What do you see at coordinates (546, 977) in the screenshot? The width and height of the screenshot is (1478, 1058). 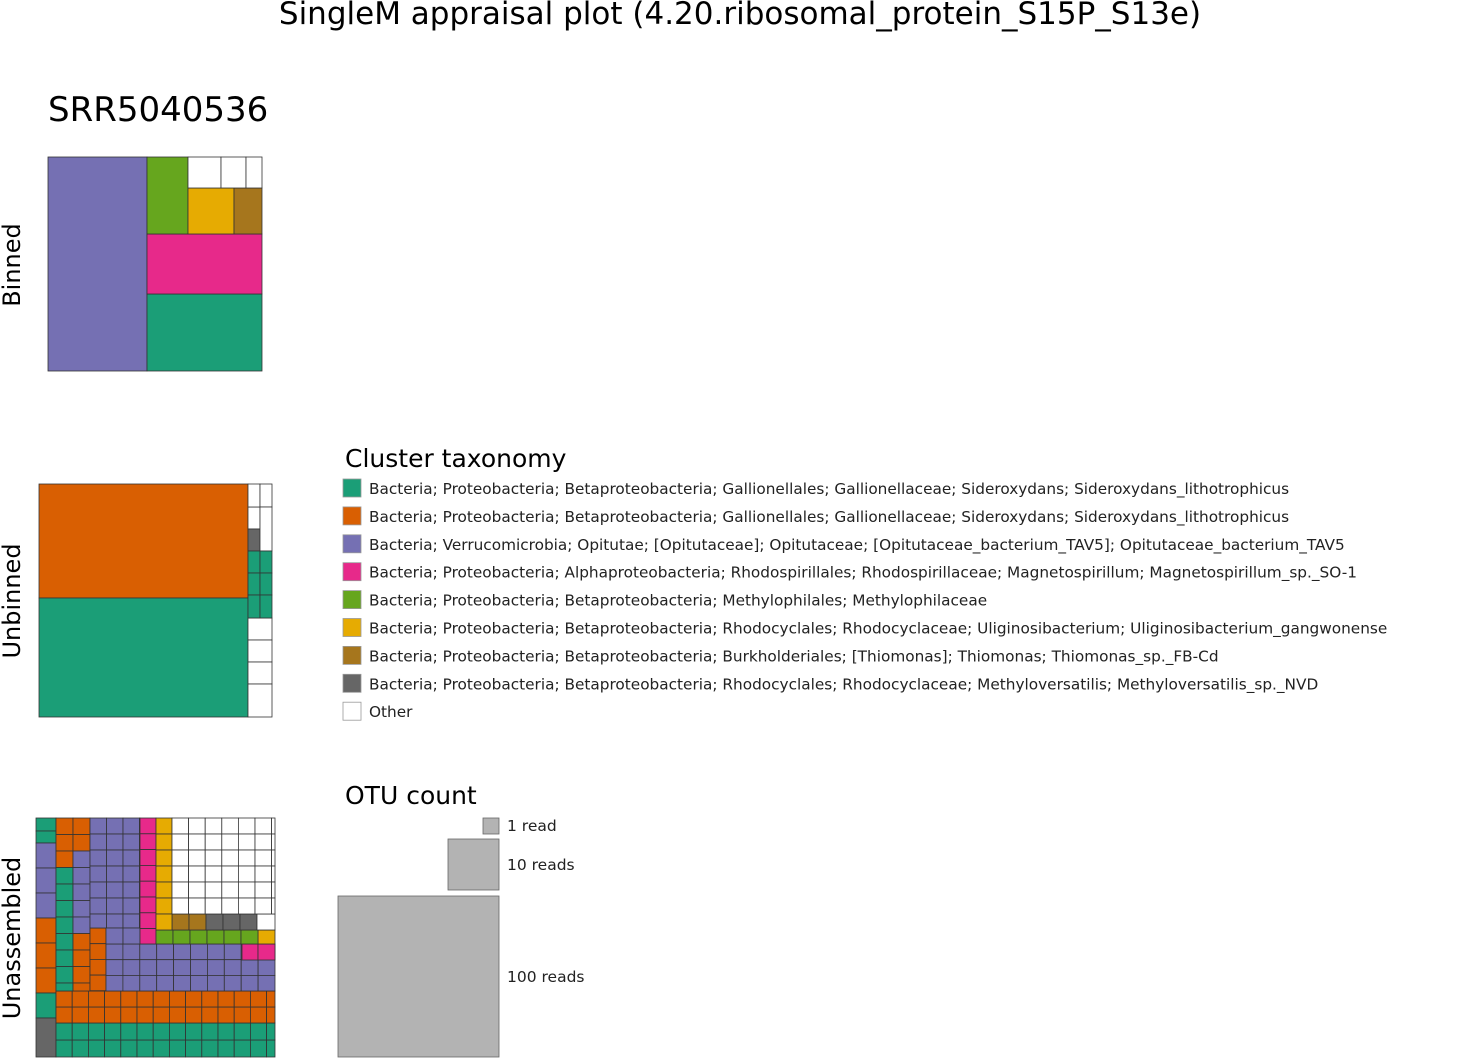 I see `otu-size-label: 100 reads` at bounding box center [546, 977].